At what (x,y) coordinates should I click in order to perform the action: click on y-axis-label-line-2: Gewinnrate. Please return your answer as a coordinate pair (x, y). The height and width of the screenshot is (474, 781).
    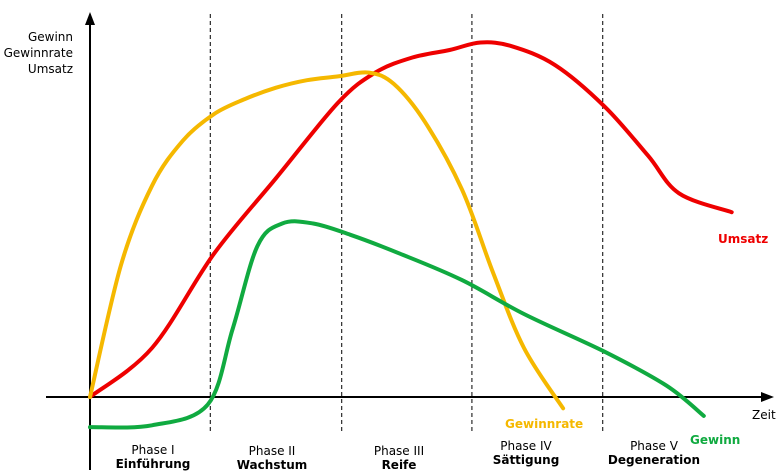
    Looking at the image, I should click on (38, 53).